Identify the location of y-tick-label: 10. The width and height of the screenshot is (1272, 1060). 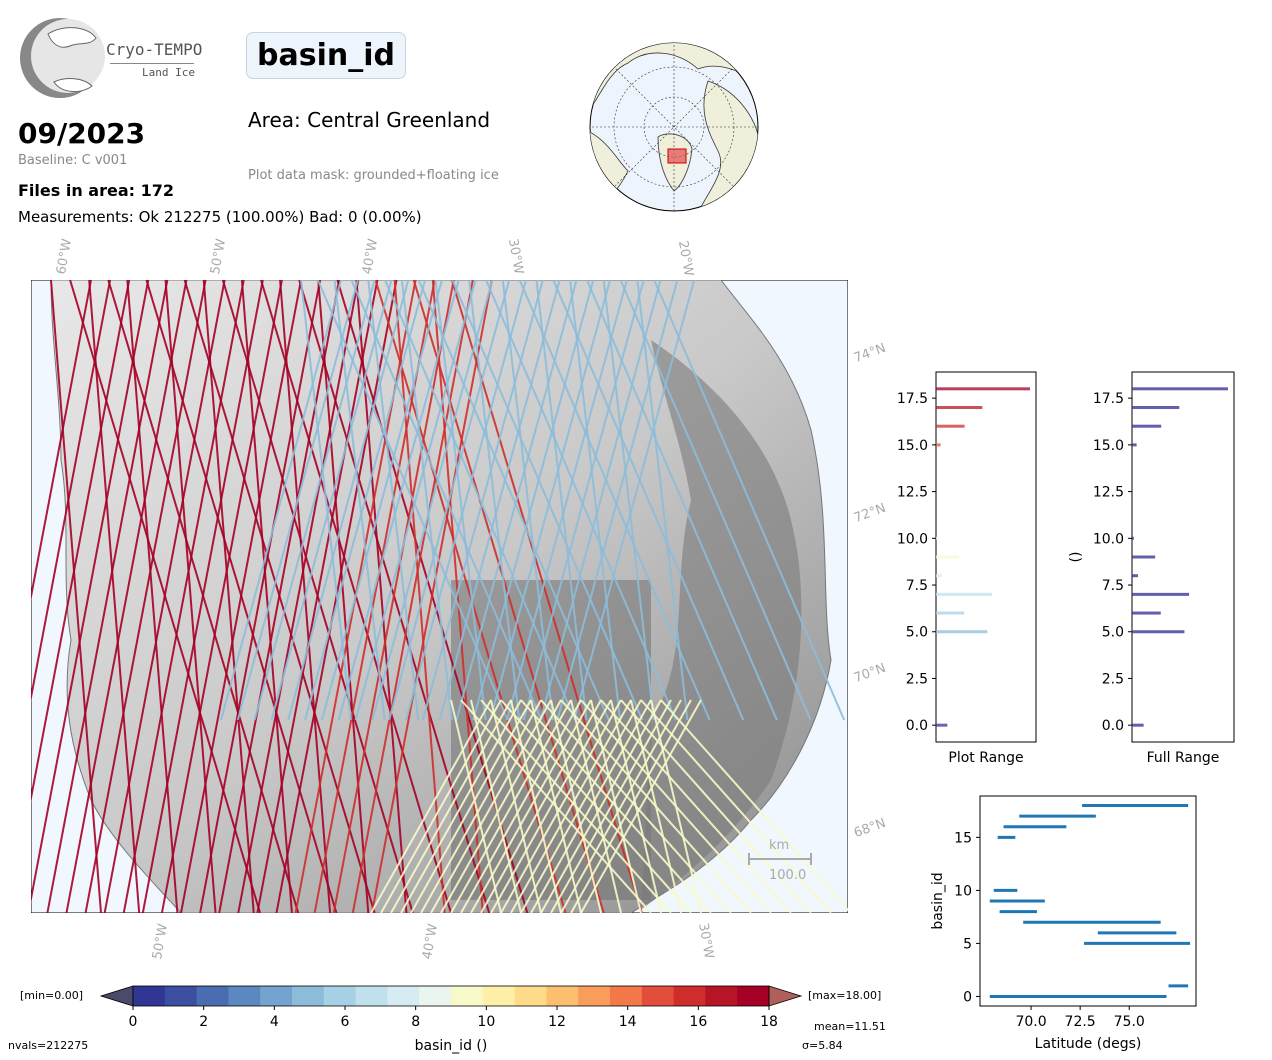
(963, 891).